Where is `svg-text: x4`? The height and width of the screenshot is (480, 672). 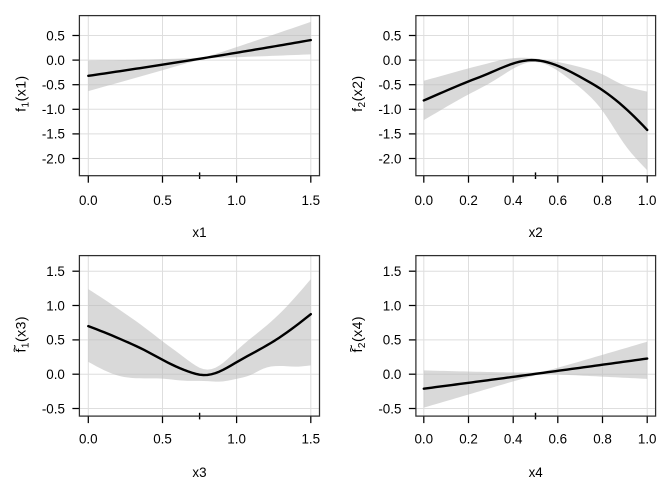 svg-text: x4 is located at coordinates (536, 472).